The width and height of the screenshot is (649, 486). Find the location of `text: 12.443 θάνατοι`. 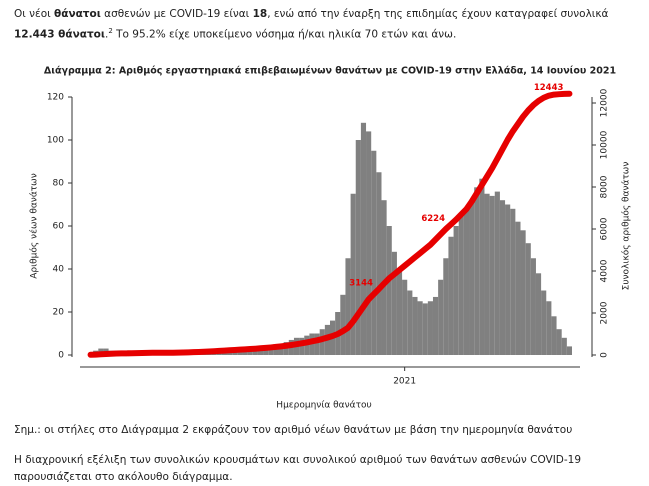

text: 12.443 θάνατοι is located at coordinates (59, 34).